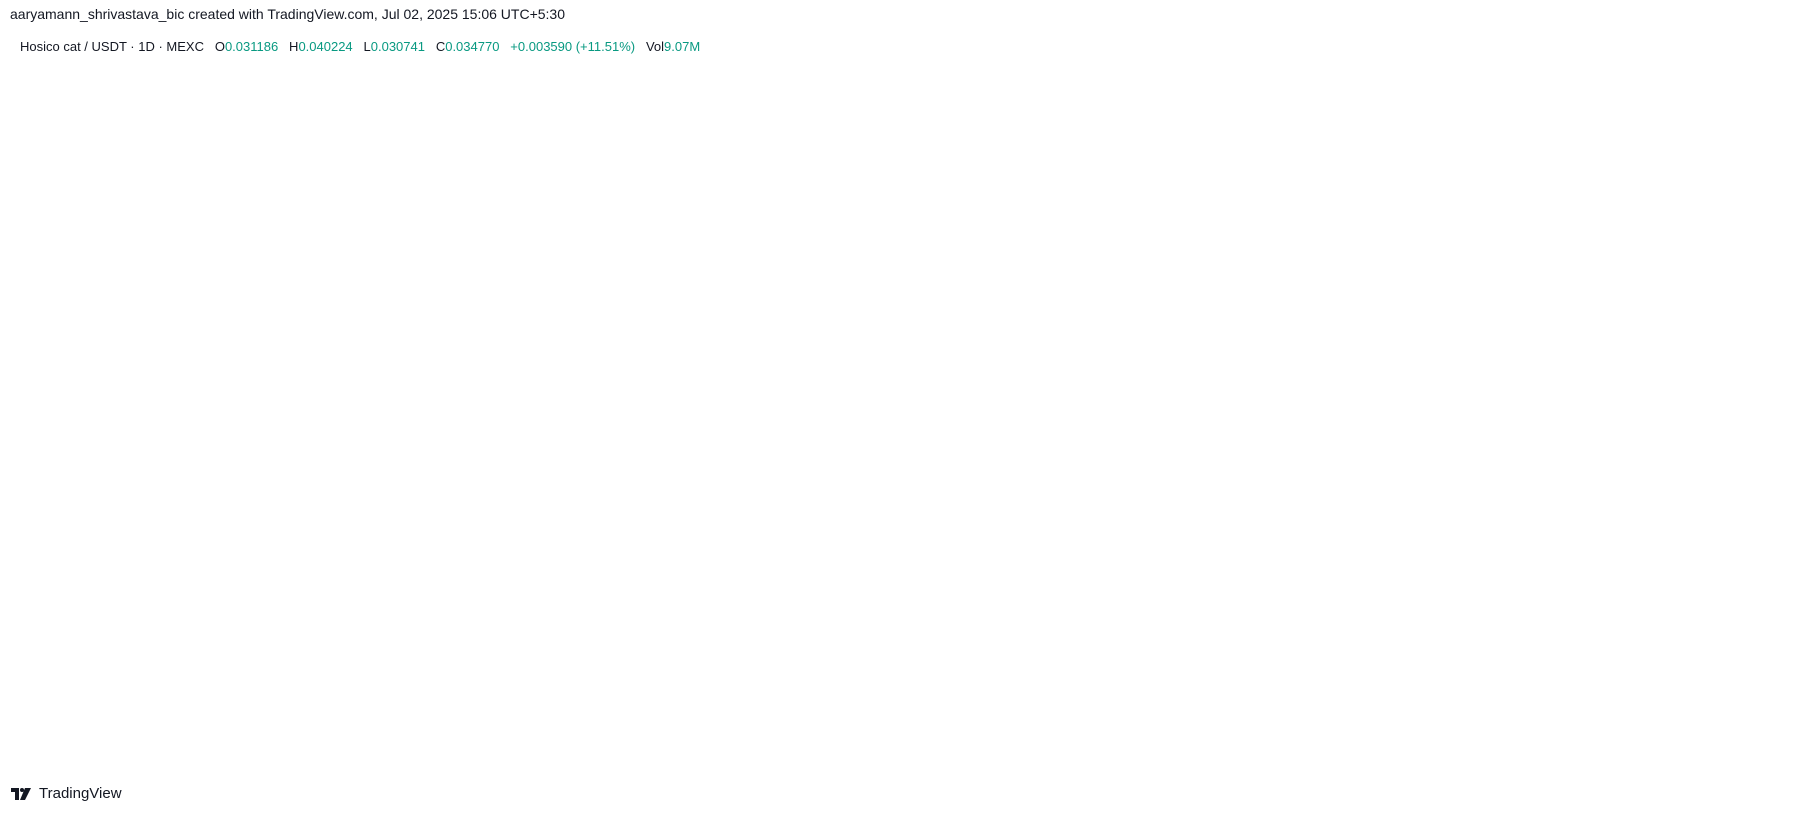 This screenshot has width=1814, height=816. I want to click on low-value: 0.030741, so click(397, 46).